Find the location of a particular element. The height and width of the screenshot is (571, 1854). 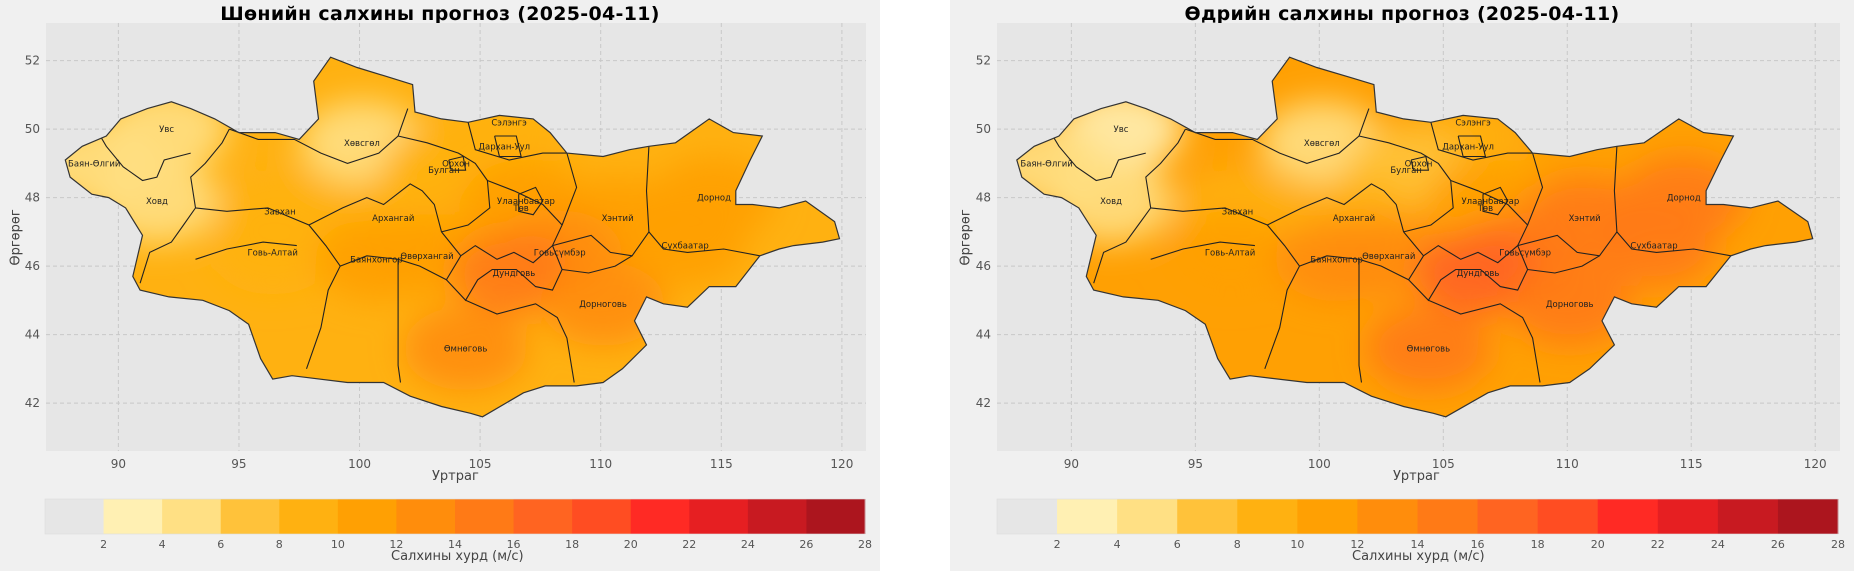

province-label: Сүхбаатар is located at coordinates (1653, 247).